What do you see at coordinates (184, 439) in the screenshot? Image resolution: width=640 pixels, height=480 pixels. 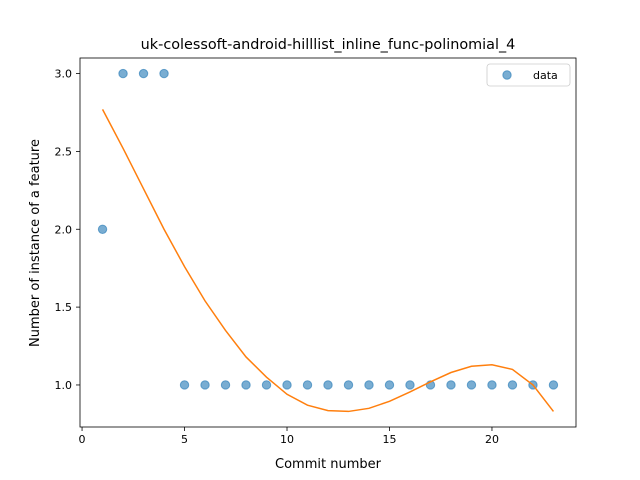 I see `x-tick-label: 5` at bounding box center [184, 439].